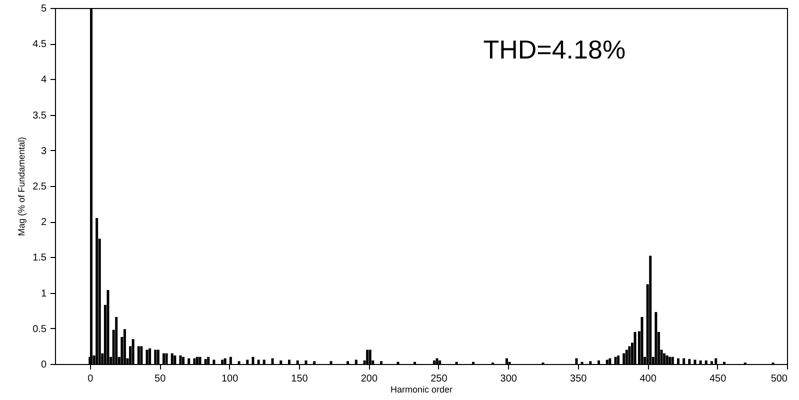 This screenshot has height=400, width=799. Describe the element at coordinates (43, 80) in the screenshot. I see `y-tick-label: 4` at that location.